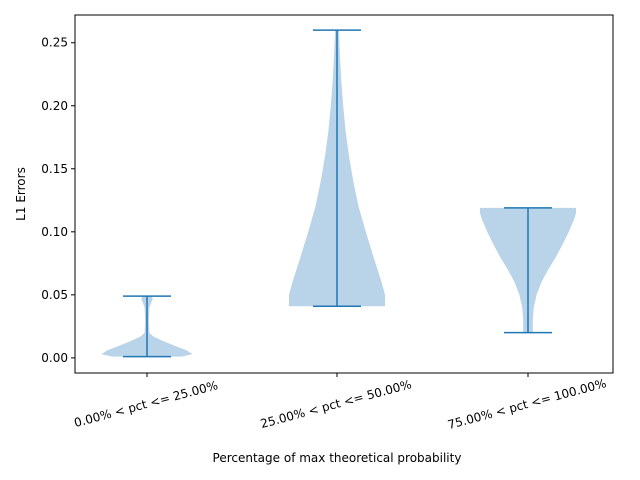  What do you see at coordinates (54, 43) in the screenshot?
I see `y-tick-label: 0.25` at bounding box center [54, 43].